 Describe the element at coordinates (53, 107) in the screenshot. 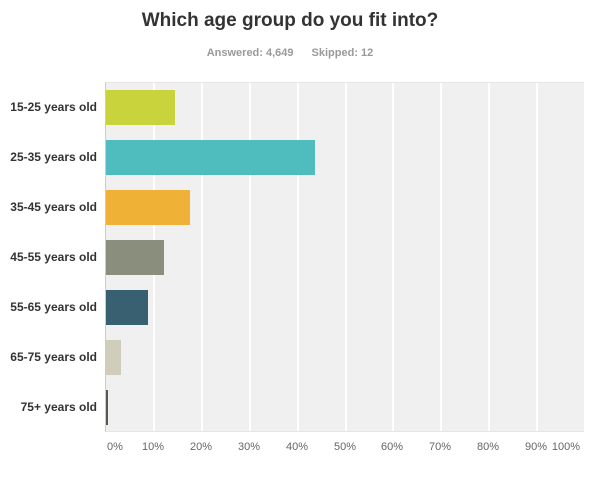

I see `category-label-15-25-years-old: 15-25 years old` at that location.